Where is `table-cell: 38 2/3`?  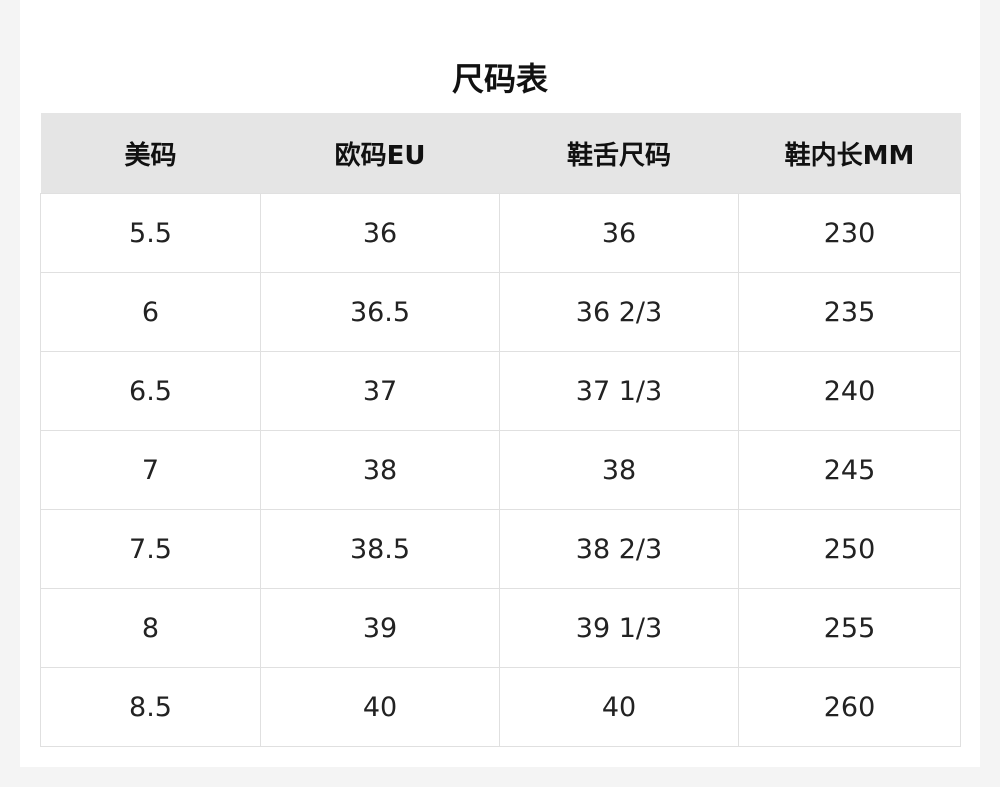
table-cell: 38 2/3 is located at coordinates (619, 549).